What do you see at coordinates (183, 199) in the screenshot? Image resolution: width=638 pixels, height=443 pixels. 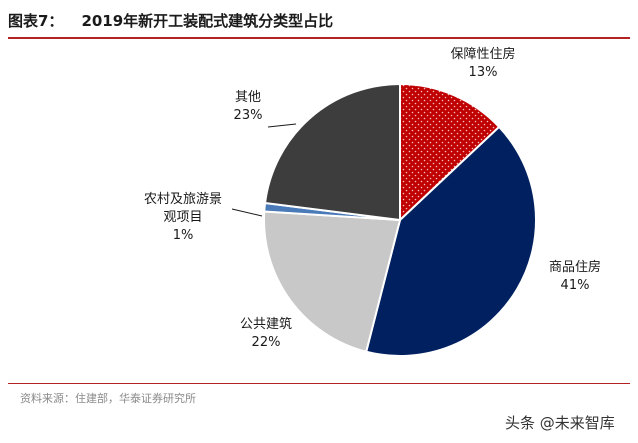 I see `slice-label-4-line-1: 农村及旅游景` at bounding box center [183, 199].